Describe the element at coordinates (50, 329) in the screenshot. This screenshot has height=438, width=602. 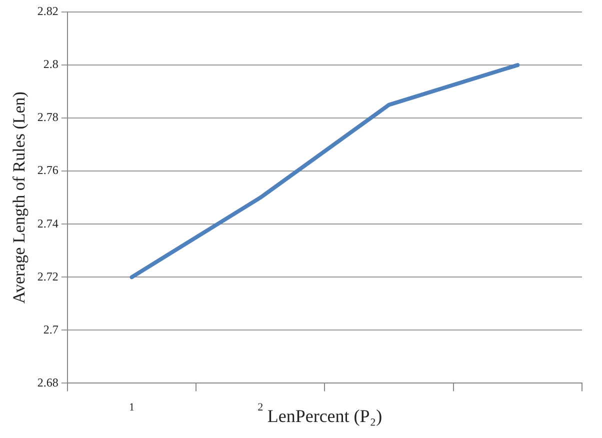
I see `y-tick-label: 2.7` at that location.